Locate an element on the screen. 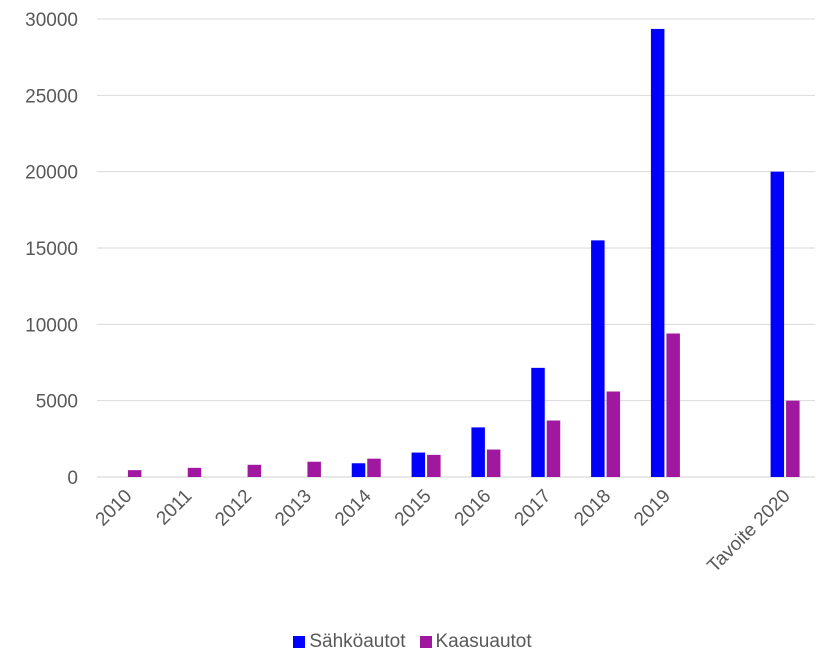  y-tick-label: 10000 is located at coordinates (51, 325).